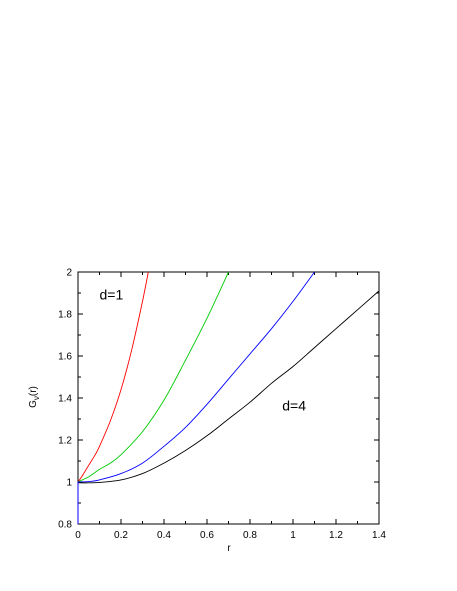  Describe the element at coordinates (65, 399) in the screenshot. I see `y-tick-label: 1.4` at that location.